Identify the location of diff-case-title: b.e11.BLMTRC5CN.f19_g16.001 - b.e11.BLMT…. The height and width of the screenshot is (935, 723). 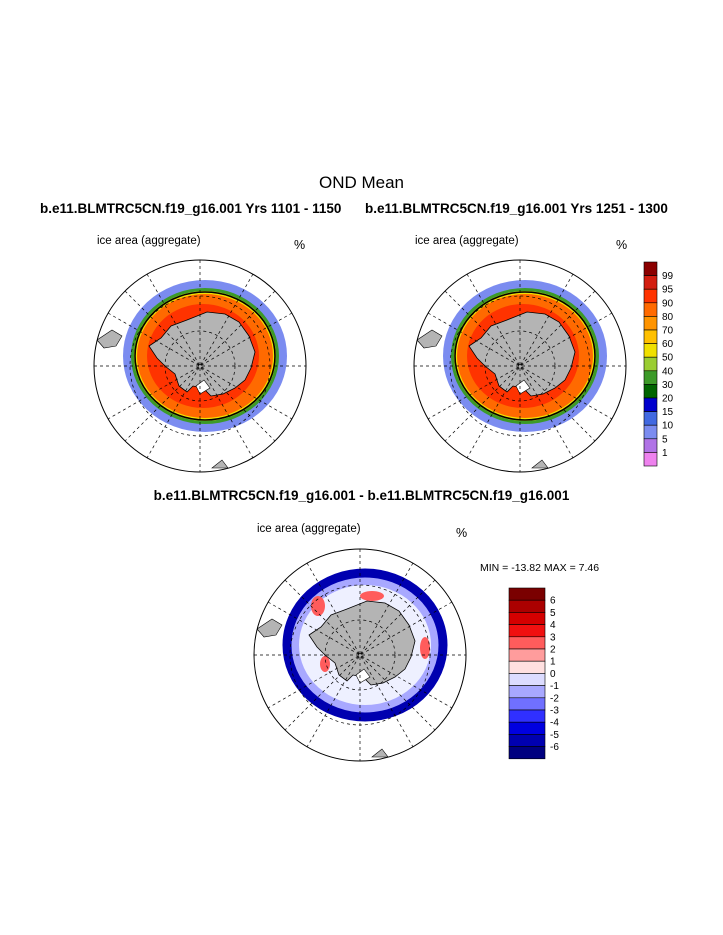
(361, 495).